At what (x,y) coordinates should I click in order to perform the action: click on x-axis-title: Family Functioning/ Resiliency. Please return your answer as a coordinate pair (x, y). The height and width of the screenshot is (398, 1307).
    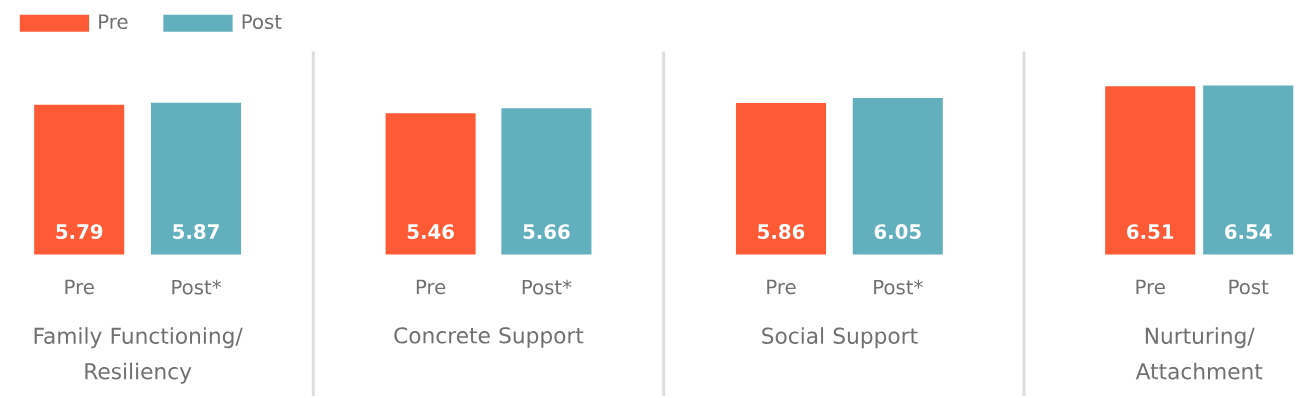
    Looking at the image, I should click on (138, 355).